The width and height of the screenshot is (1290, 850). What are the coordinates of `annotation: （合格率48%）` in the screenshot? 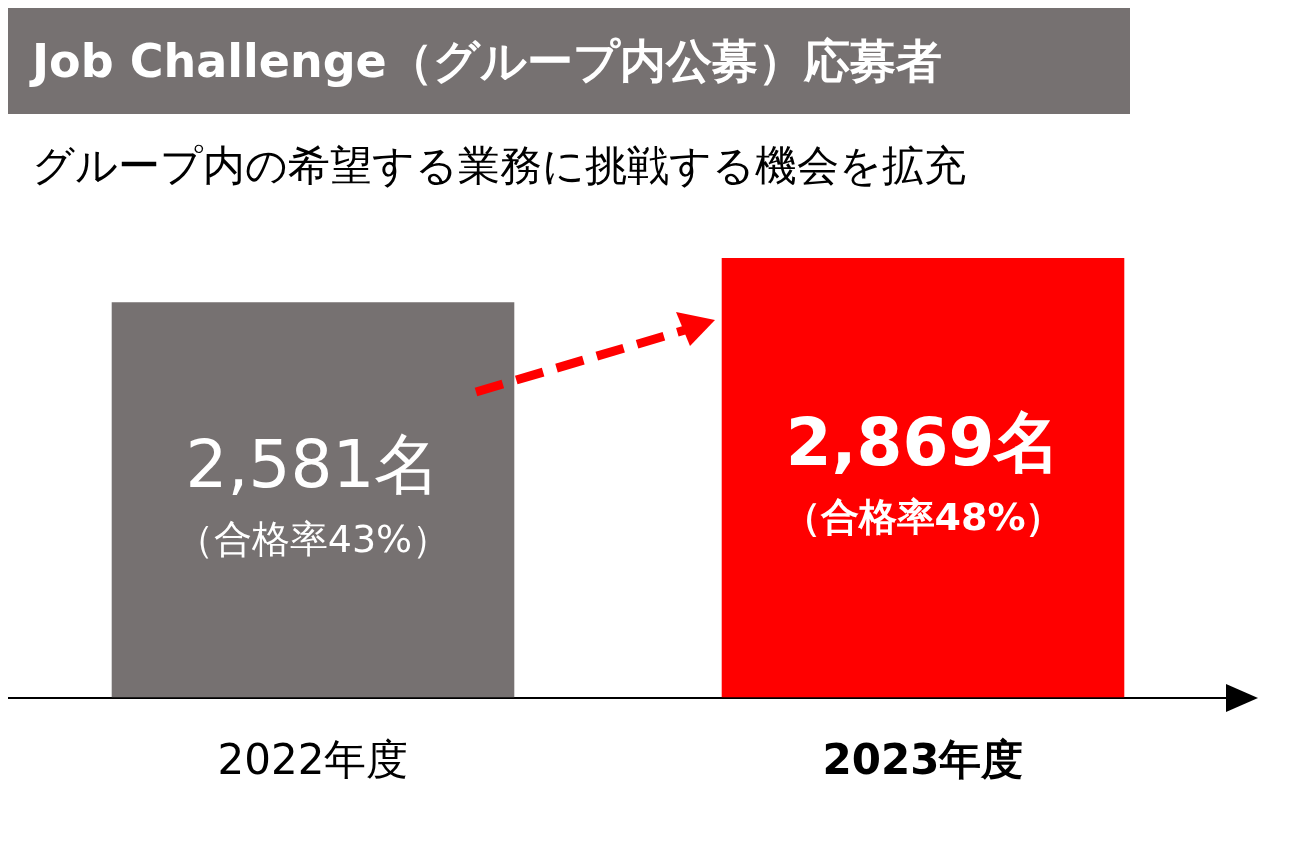 It's located at (923, 516).